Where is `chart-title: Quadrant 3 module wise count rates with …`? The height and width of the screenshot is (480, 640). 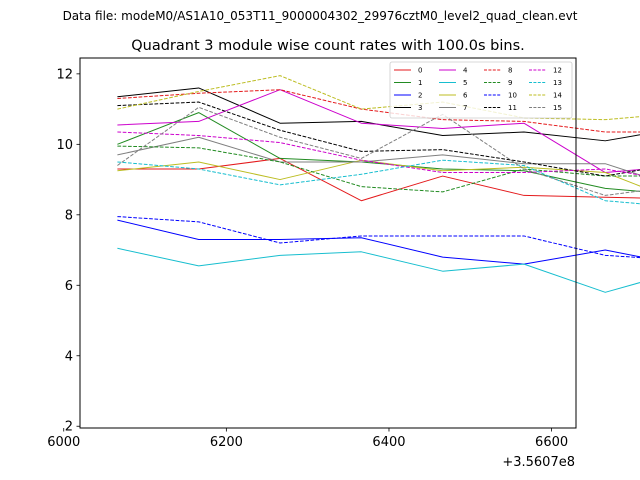 chart-title: Quadrant 3 module wise count rates with … is located at coordinates (328, 46).